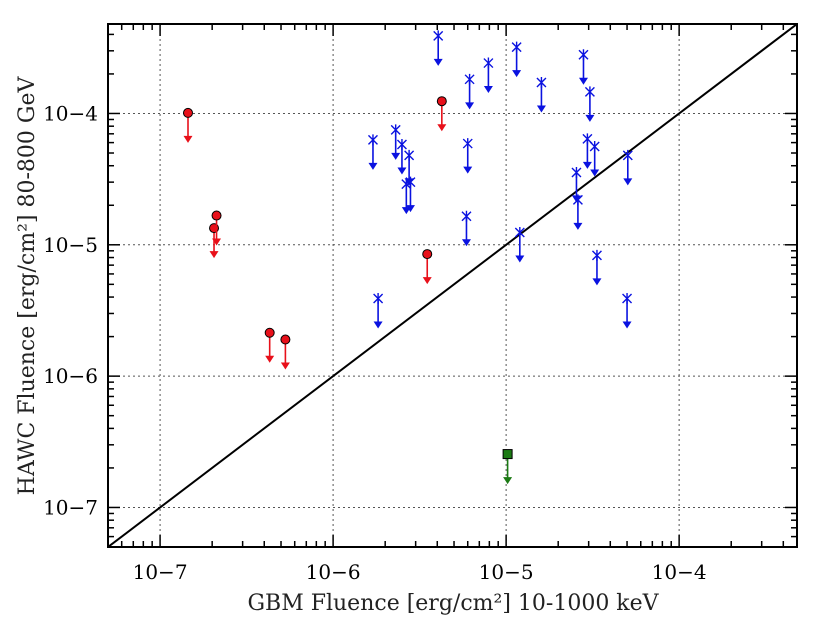 The image size is (831, 622). I want to click on y-axis-label: HAWC Fluence [erg/cm²] 80-800 GeV, so click(27, 286).